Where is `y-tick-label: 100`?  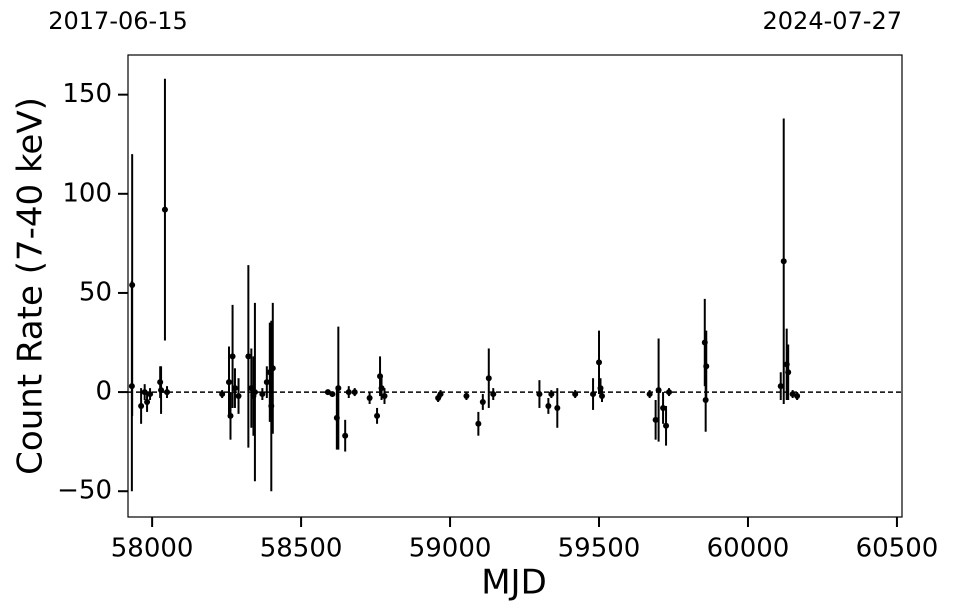 y-tick-label: 100 is located at coordinates (87, 193).